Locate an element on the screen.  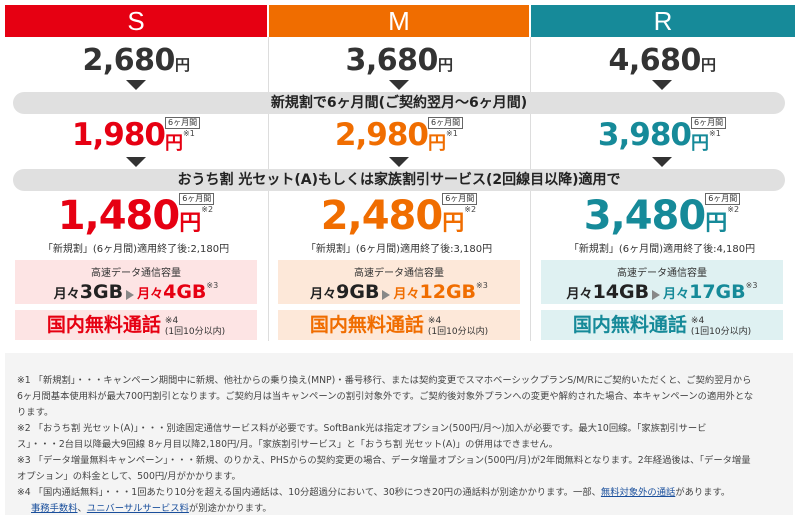
bundle-discount-band: おうち割 光セット(A)もしくは家族割引サービス(2回線目以降)適用で is located at coordinates (399, 180).